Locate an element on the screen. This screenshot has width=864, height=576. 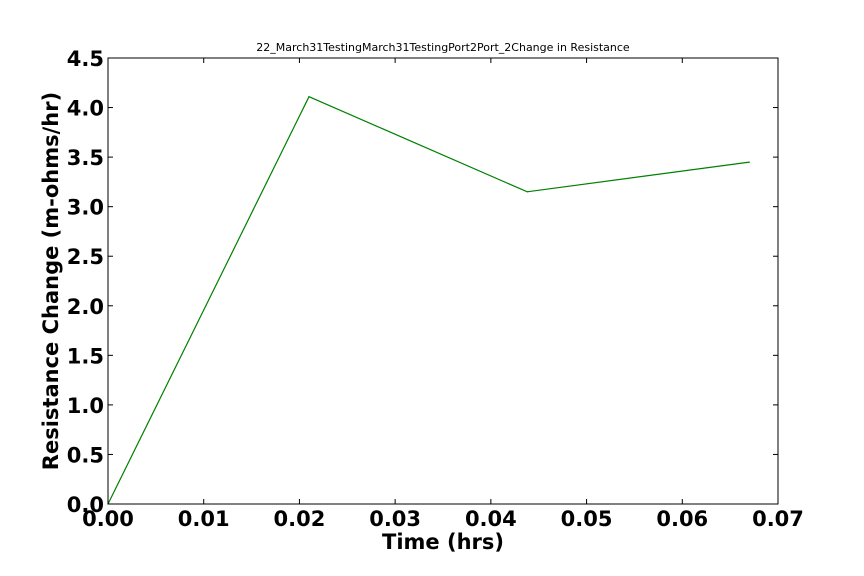
x-tick-label: 0.01 is located at coordinates (204, 519).